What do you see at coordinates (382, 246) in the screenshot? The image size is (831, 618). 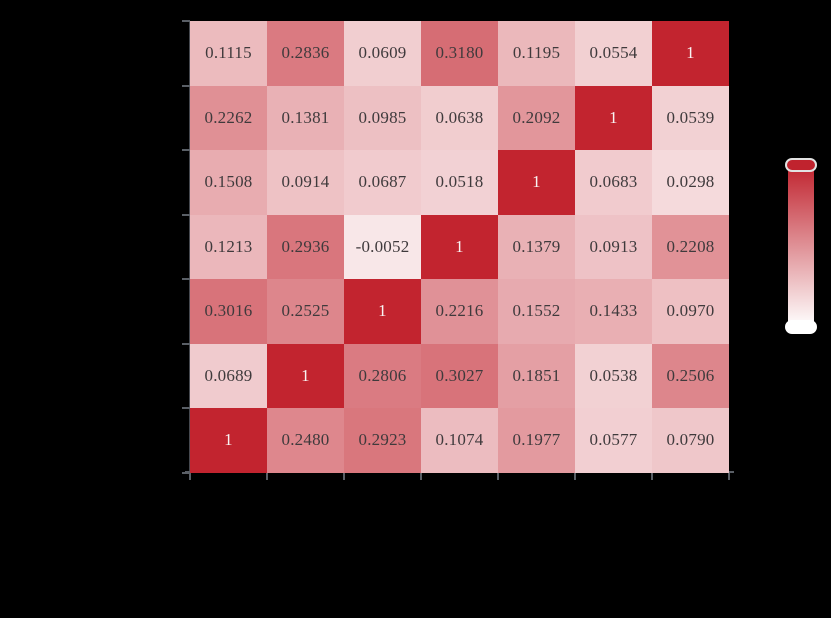 I see `heatmap-cell: -0.0052` at bounding box center [382, 246].